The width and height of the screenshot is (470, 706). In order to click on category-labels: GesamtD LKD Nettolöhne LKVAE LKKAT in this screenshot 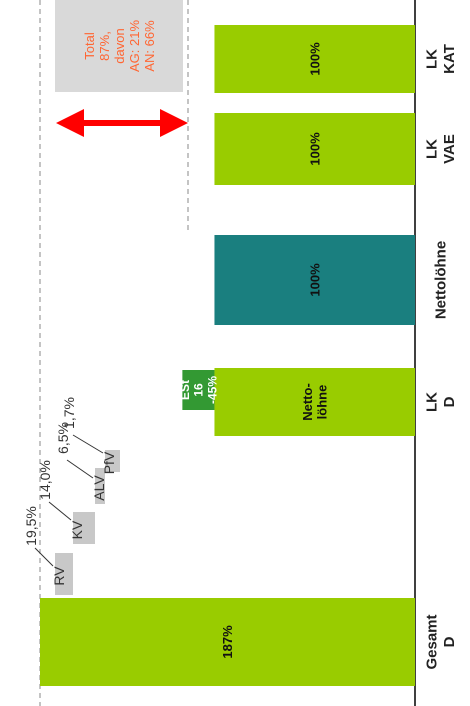, I will do `click(441, 356)`.